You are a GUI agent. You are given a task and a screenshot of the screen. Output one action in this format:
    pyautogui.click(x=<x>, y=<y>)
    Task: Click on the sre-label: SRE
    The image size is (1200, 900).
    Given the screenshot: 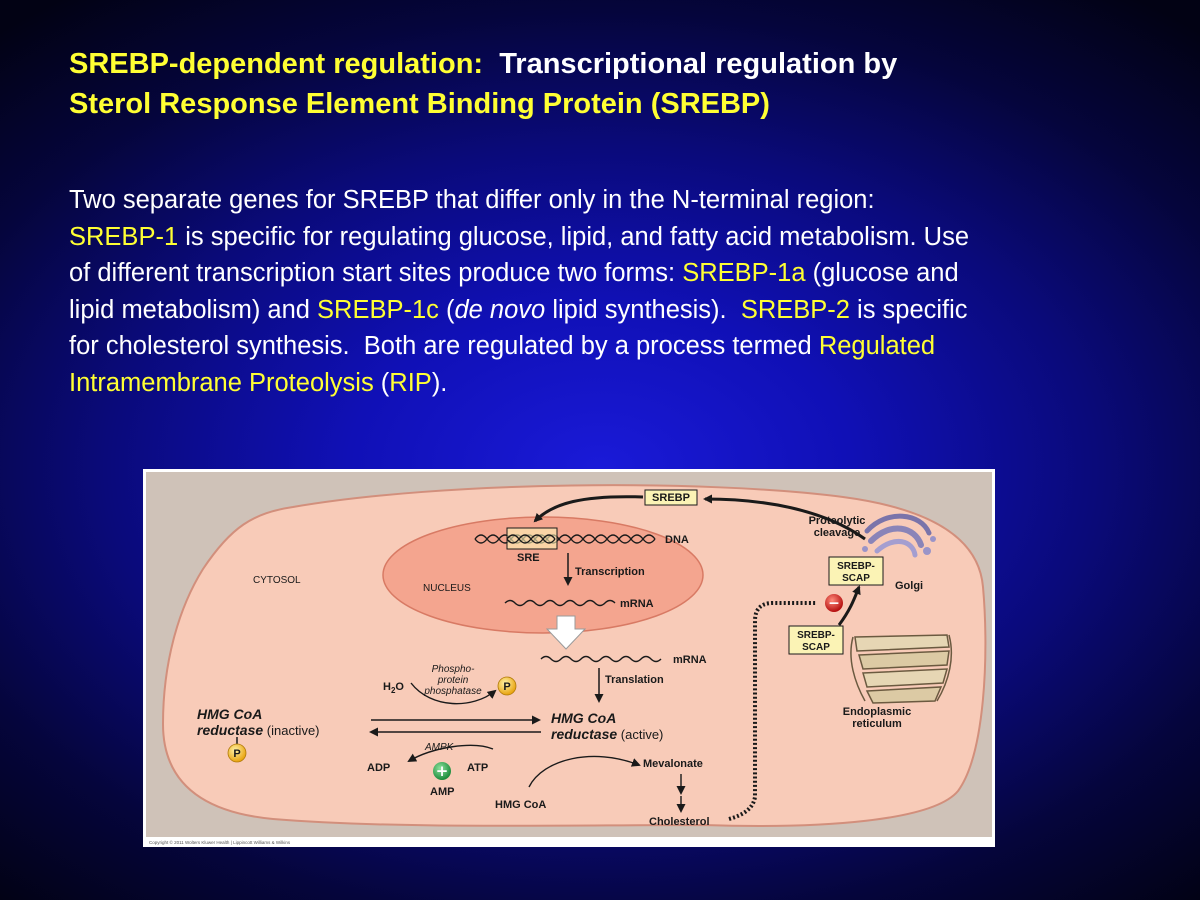 What is the action you would take?
    pyautogui.click(x=528, y=558)
    